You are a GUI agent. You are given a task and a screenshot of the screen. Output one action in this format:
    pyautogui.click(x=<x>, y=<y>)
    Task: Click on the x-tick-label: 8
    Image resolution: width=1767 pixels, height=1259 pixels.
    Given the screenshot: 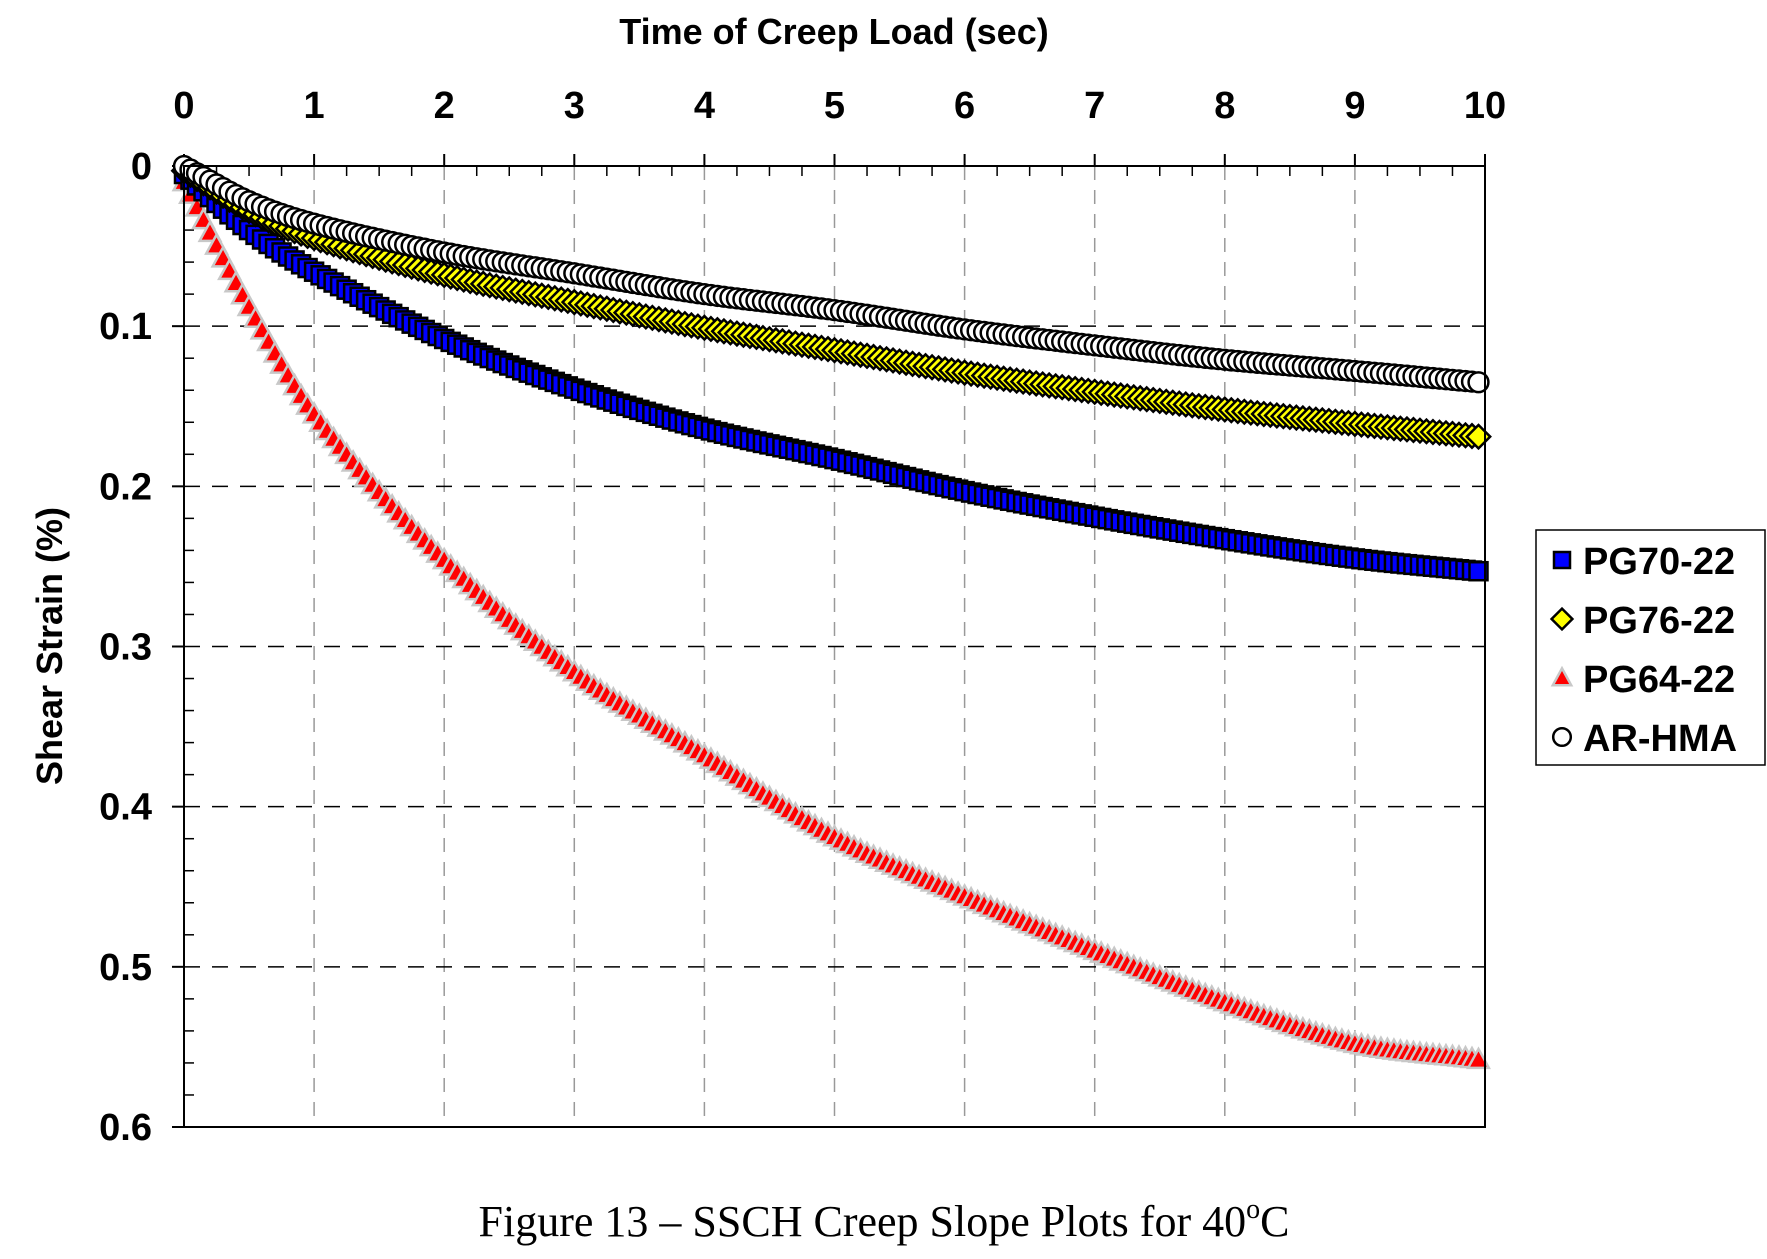 What is the action you would take?
    pyautogui.click(x=1224, y=106)
    